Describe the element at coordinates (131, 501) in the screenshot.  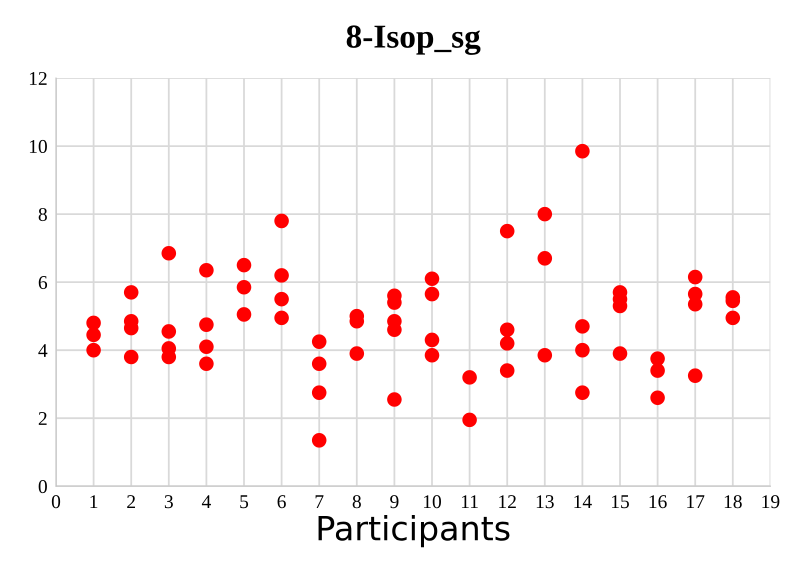
I see `x-tick-label: 2` at that location.